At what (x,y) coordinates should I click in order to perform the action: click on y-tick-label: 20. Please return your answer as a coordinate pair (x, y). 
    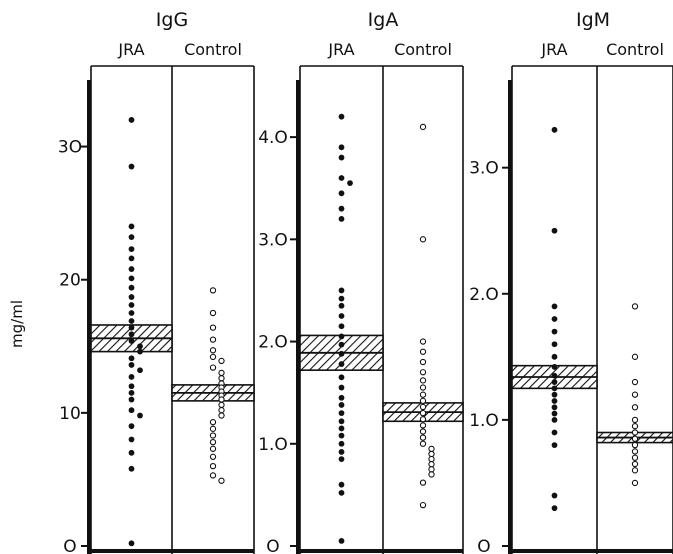
    Looking at the image, I should click on (70, 281).